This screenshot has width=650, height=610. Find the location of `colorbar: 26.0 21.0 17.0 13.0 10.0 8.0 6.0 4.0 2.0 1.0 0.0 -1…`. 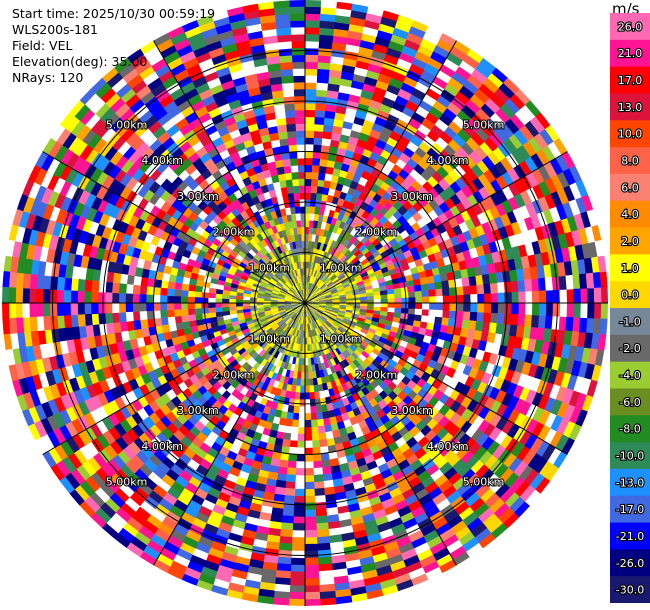

colorbar: 26.0 21.0 17.0 13.0 10.0 8.0 6.0 4.0 2.0 1.0 0.0 -1… is located at coordinates (630, 308).